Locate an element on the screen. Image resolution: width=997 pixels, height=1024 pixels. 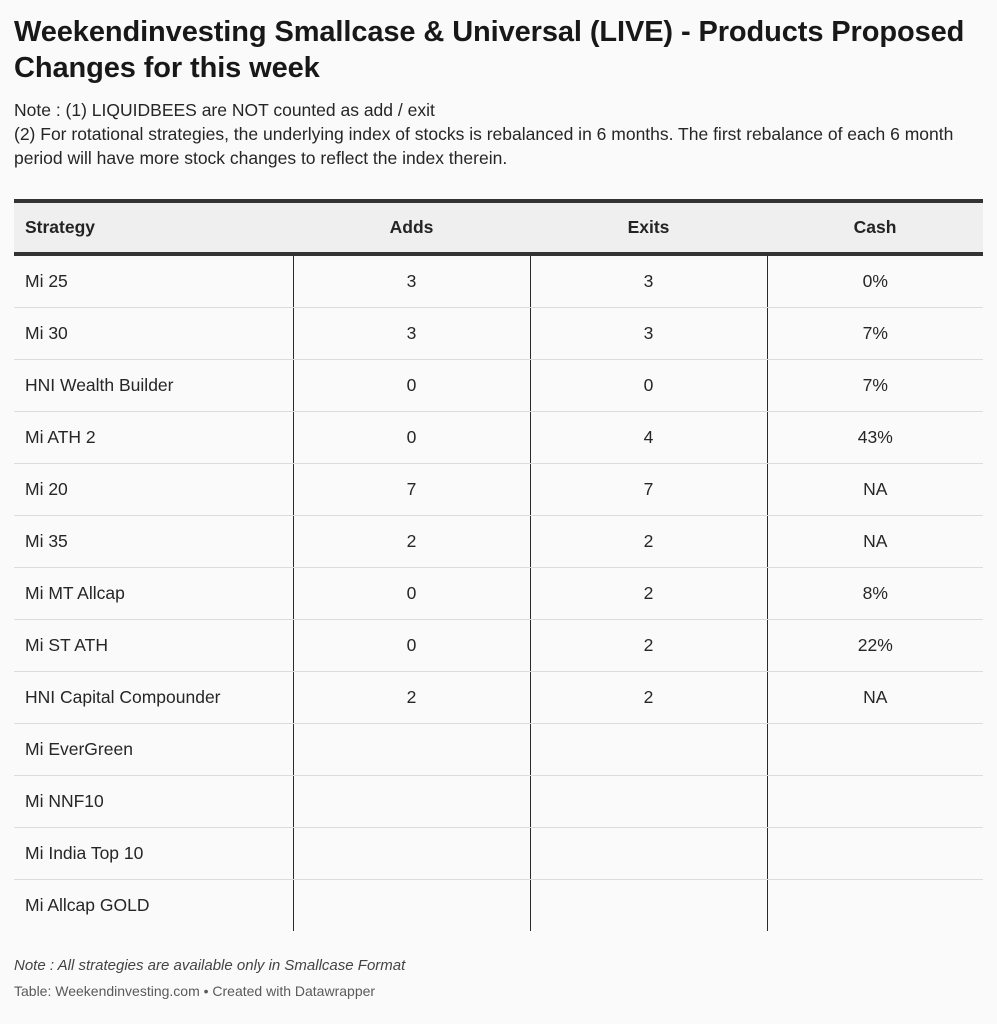
table-row: Mi Allcap GOLD is located at coordinates (498, 905).